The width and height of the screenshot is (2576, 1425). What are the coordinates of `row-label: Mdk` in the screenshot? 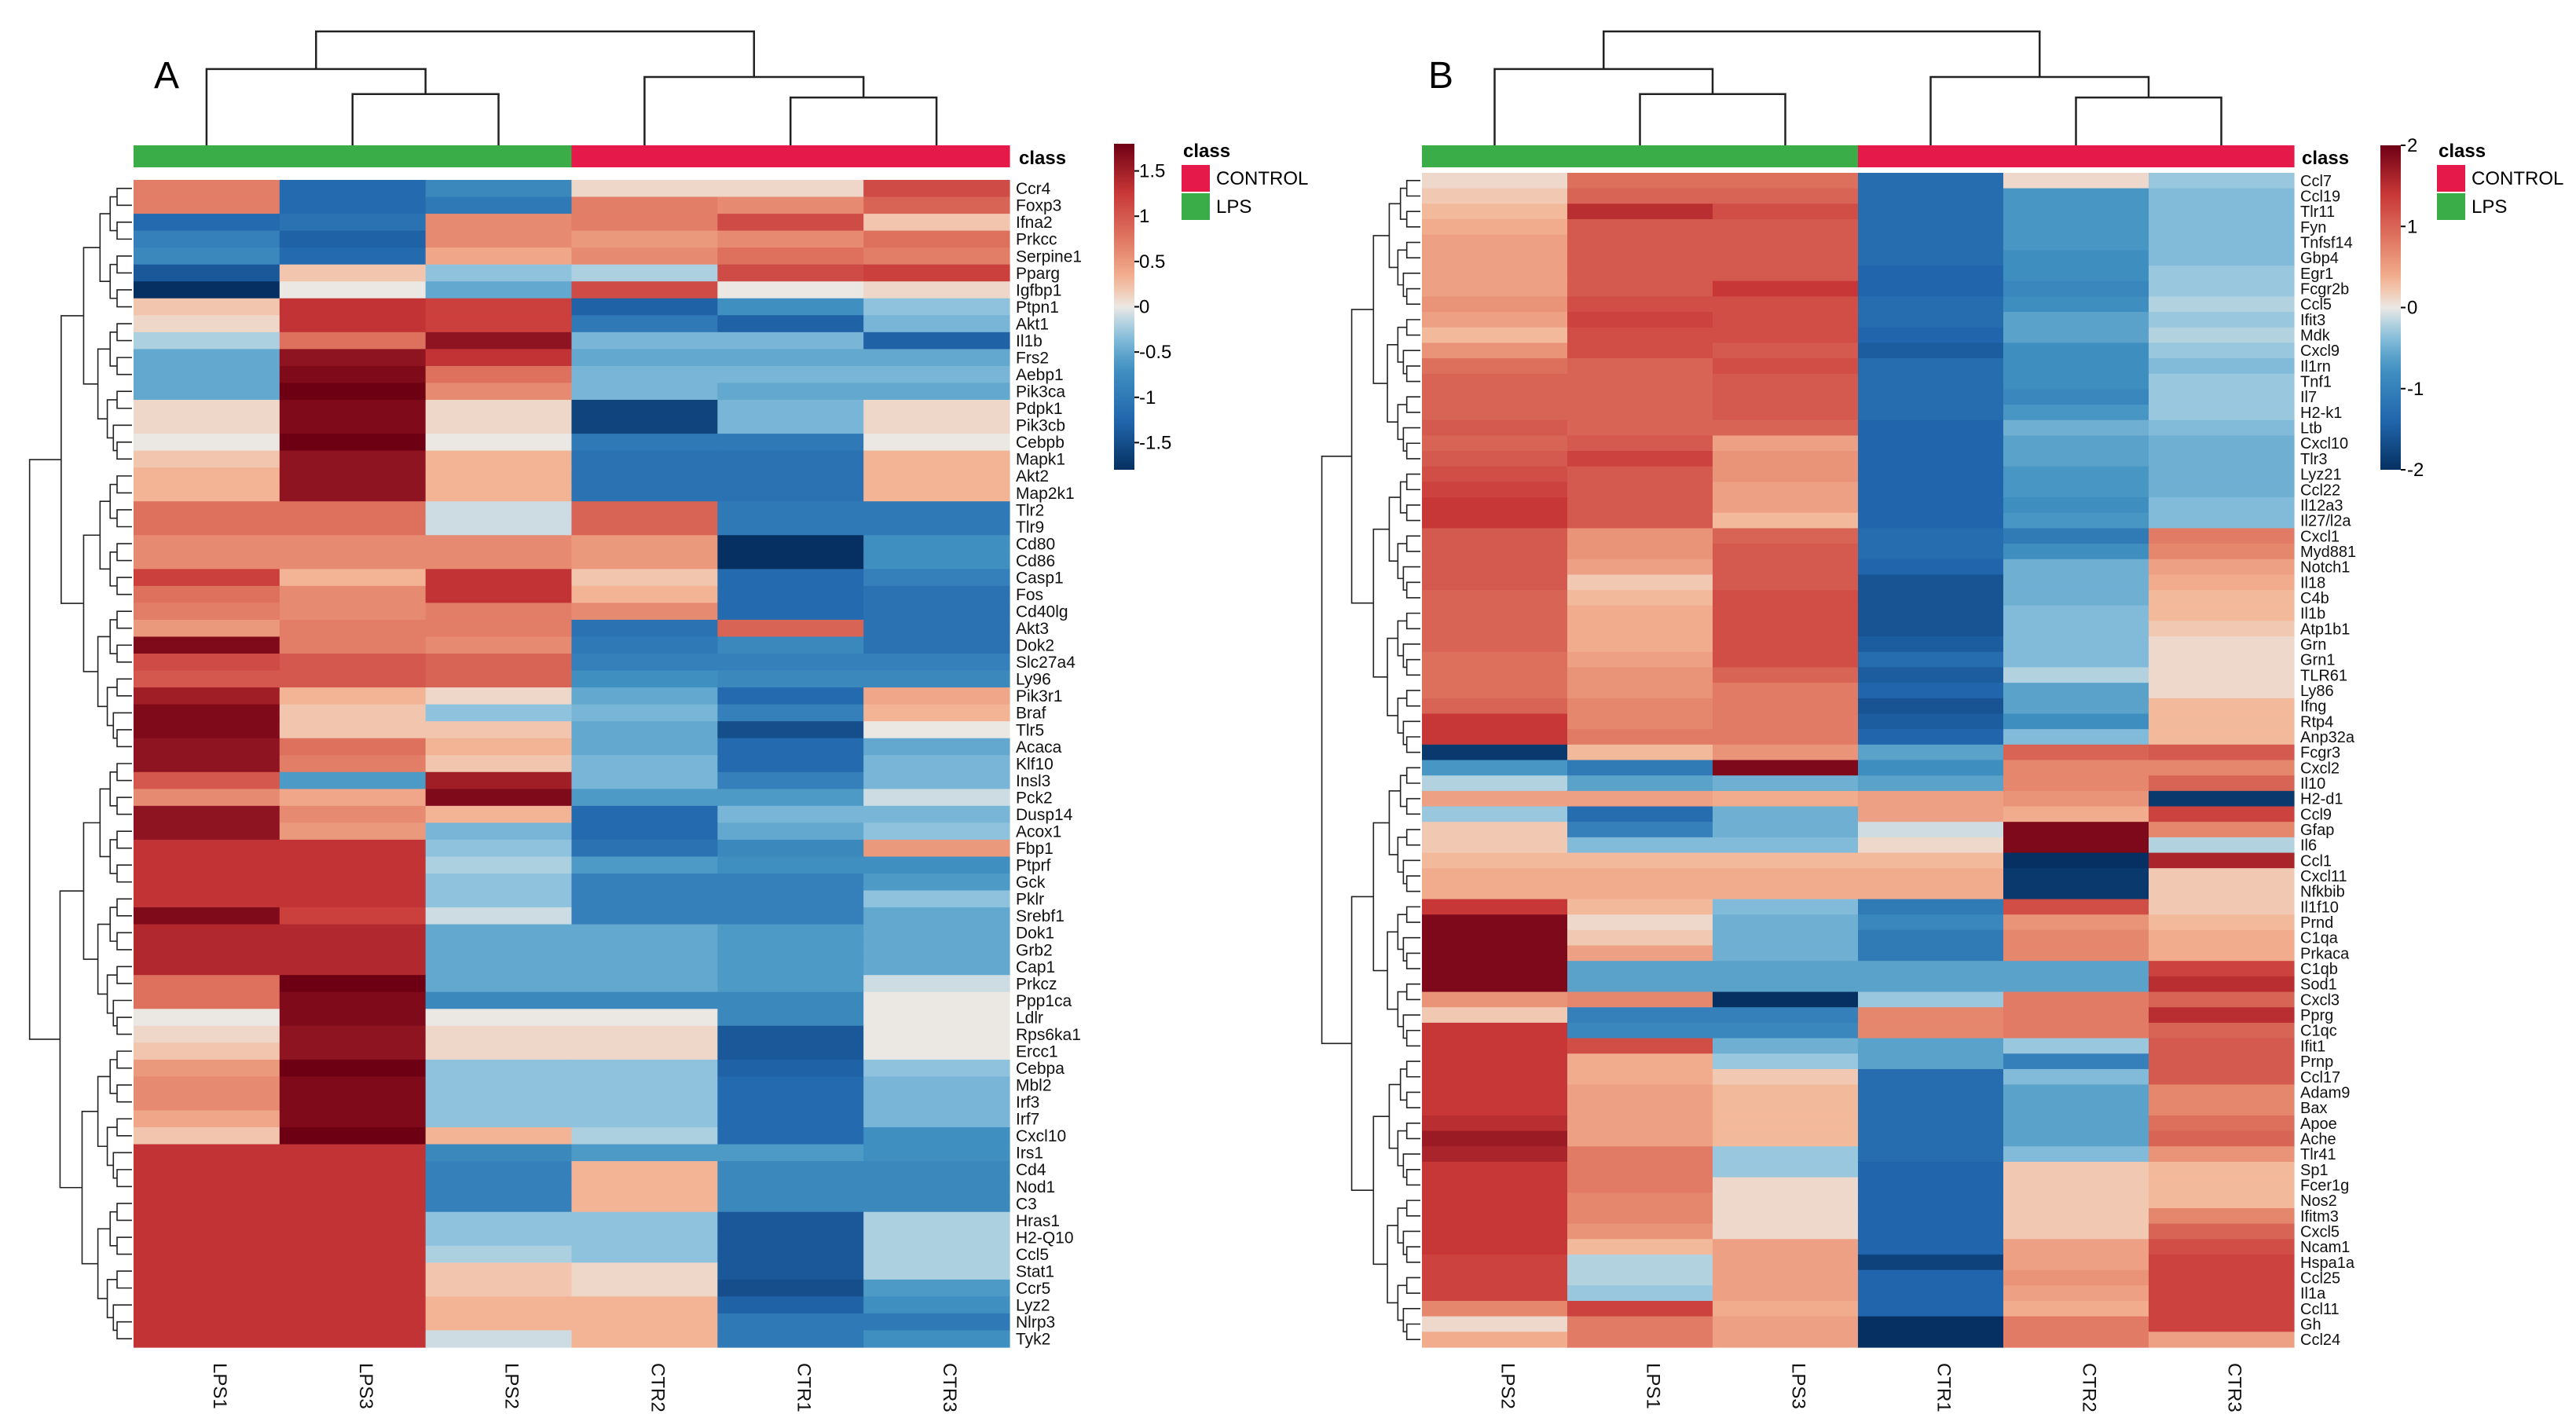 It's located at (2315, 336).